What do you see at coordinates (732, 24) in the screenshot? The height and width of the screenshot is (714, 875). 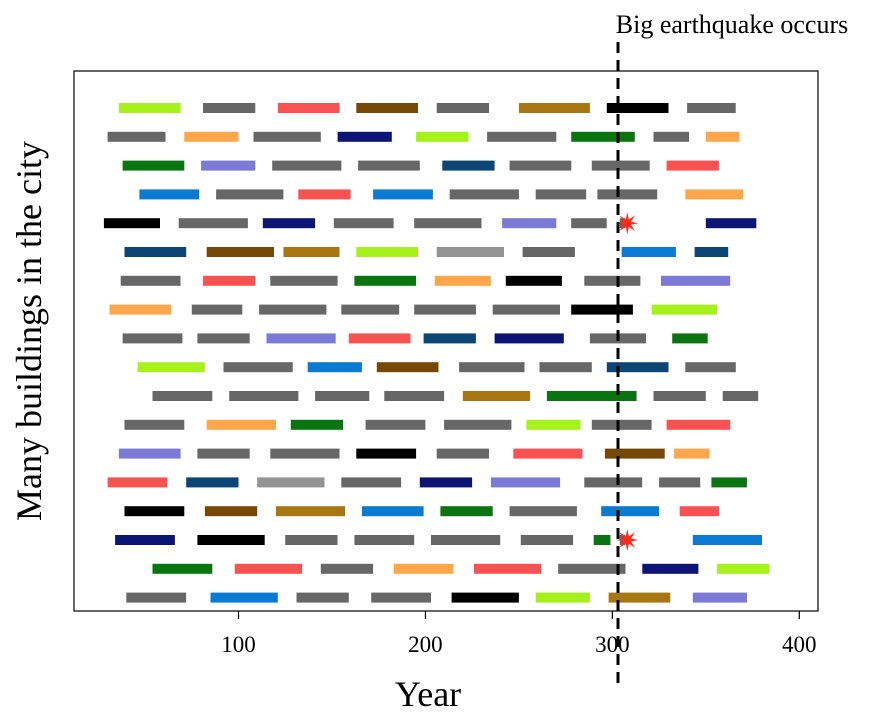 I see `annotation-label: Big earthquake occurs` at bounding box center [732, 24].